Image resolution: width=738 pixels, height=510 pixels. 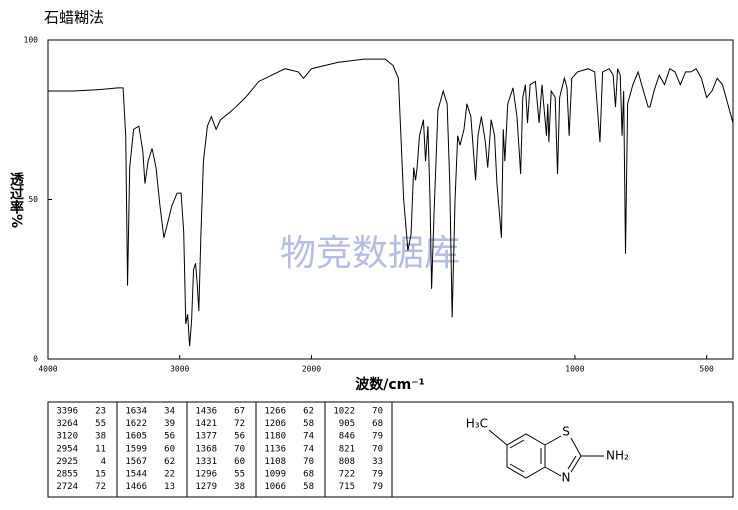 I want to click on table-transmittance: 23, so click(x=100, y=412).